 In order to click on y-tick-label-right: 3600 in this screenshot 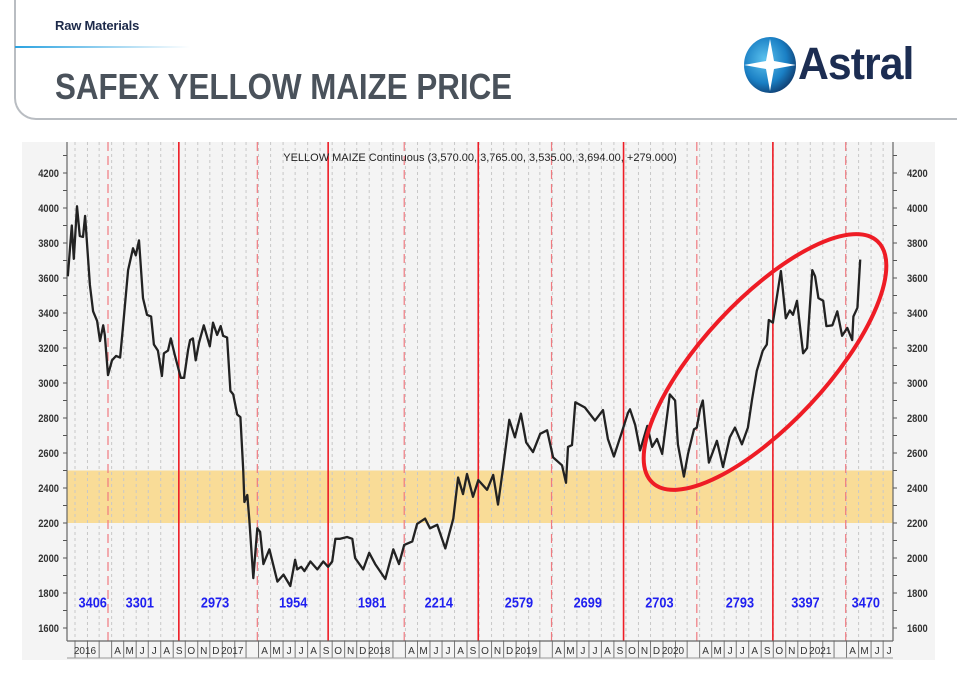, I will do `click(917, 279)`.